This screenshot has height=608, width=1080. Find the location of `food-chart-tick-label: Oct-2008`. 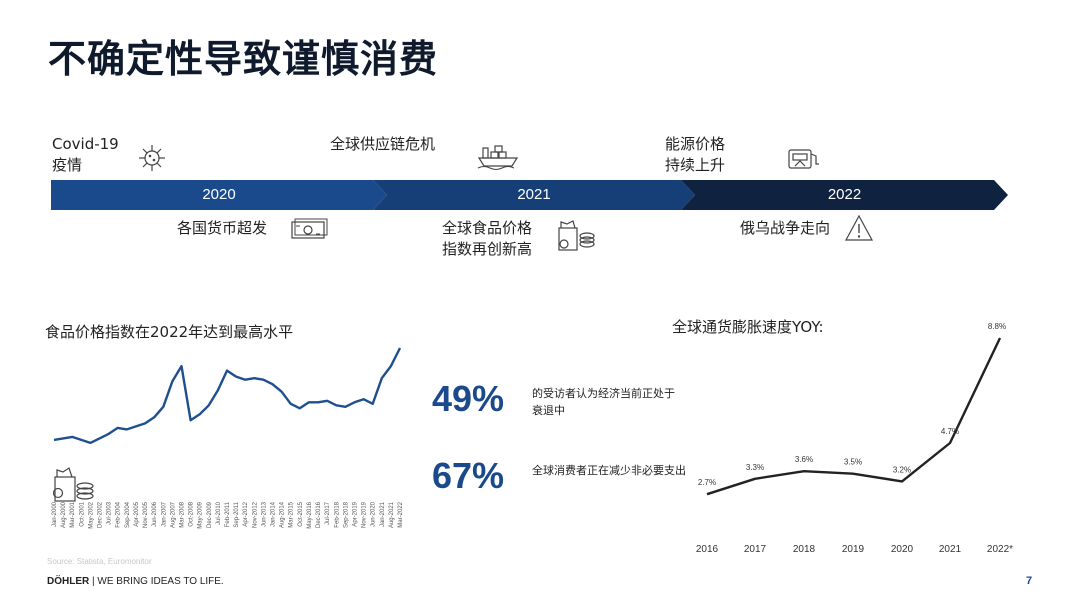

food-chart-tick-label: Oct-2008 is located at coordinates (192, 513).